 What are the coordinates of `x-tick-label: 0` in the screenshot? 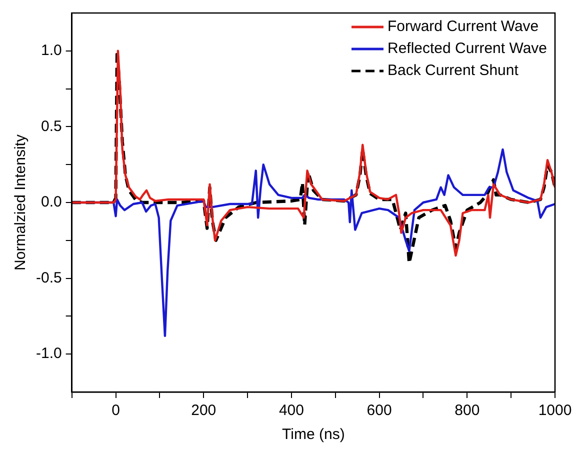 It's located at (116, 411).